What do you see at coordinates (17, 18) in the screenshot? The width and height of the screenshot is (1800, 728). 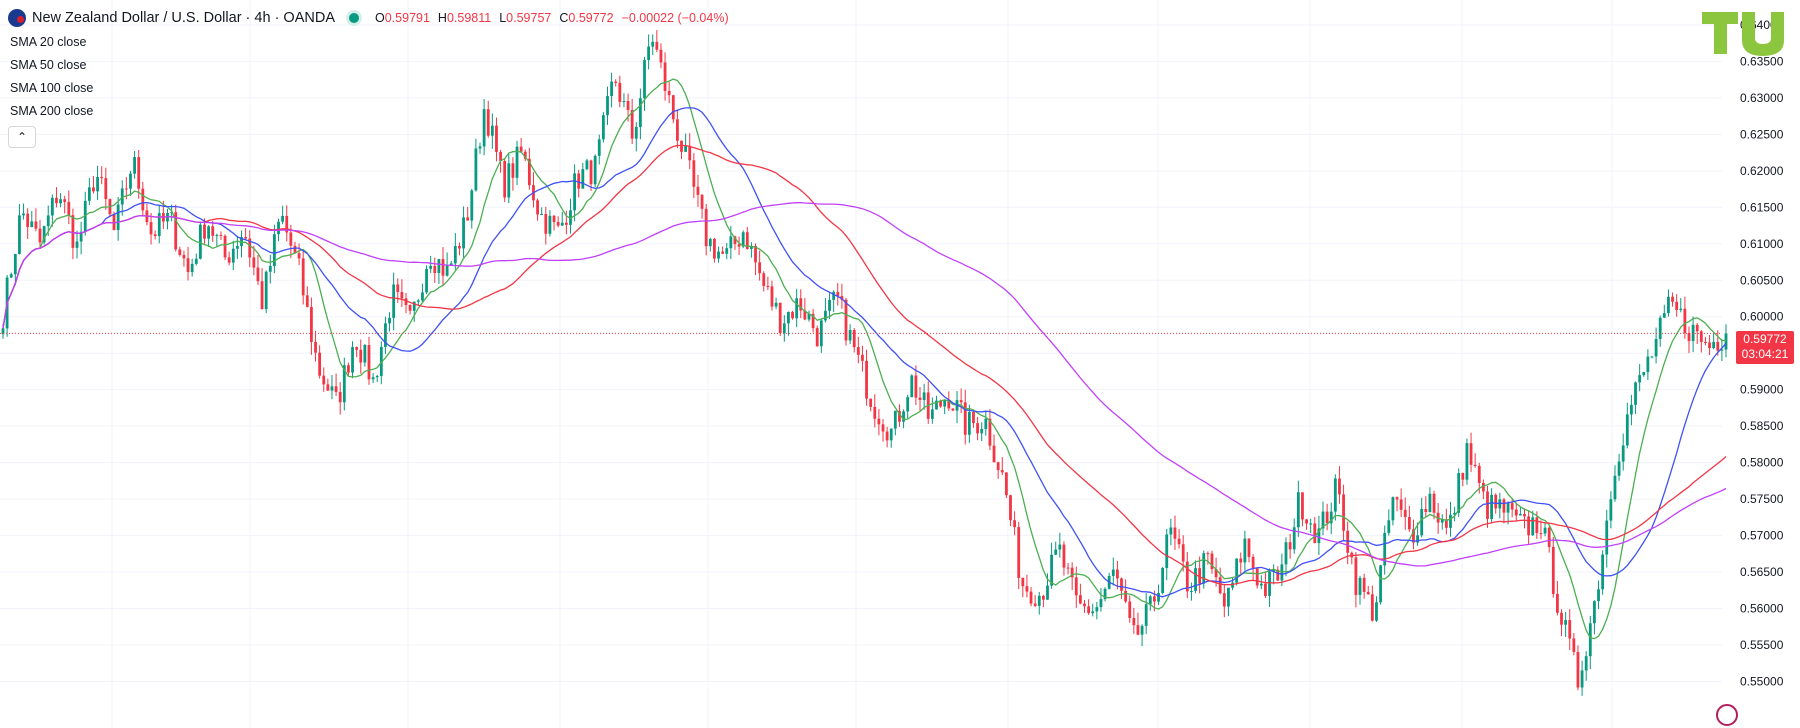 I see `nzd-usd-flag-icon` at bounding box center [17, 18].